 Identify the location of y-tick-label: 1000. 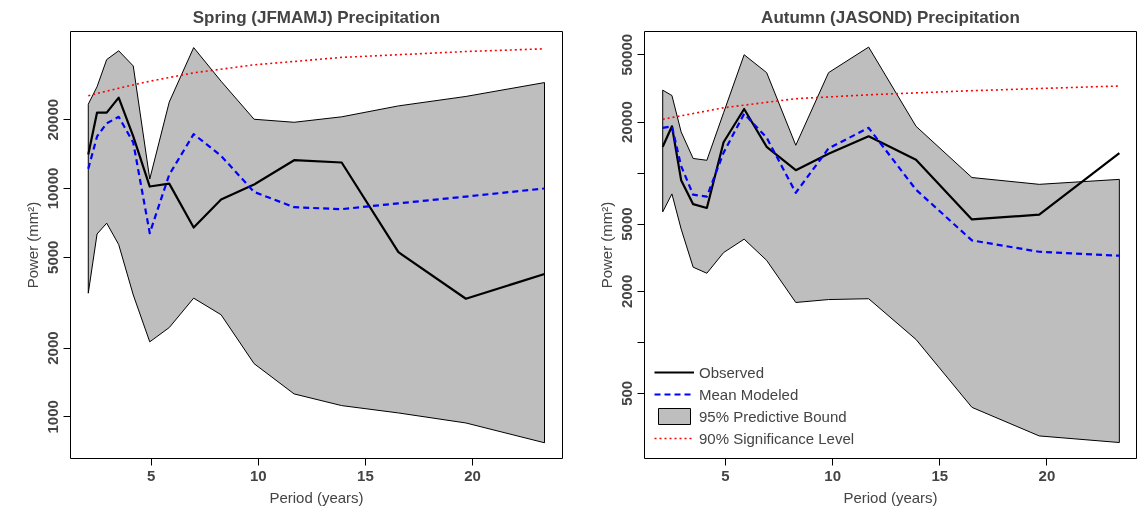
(53, 417).